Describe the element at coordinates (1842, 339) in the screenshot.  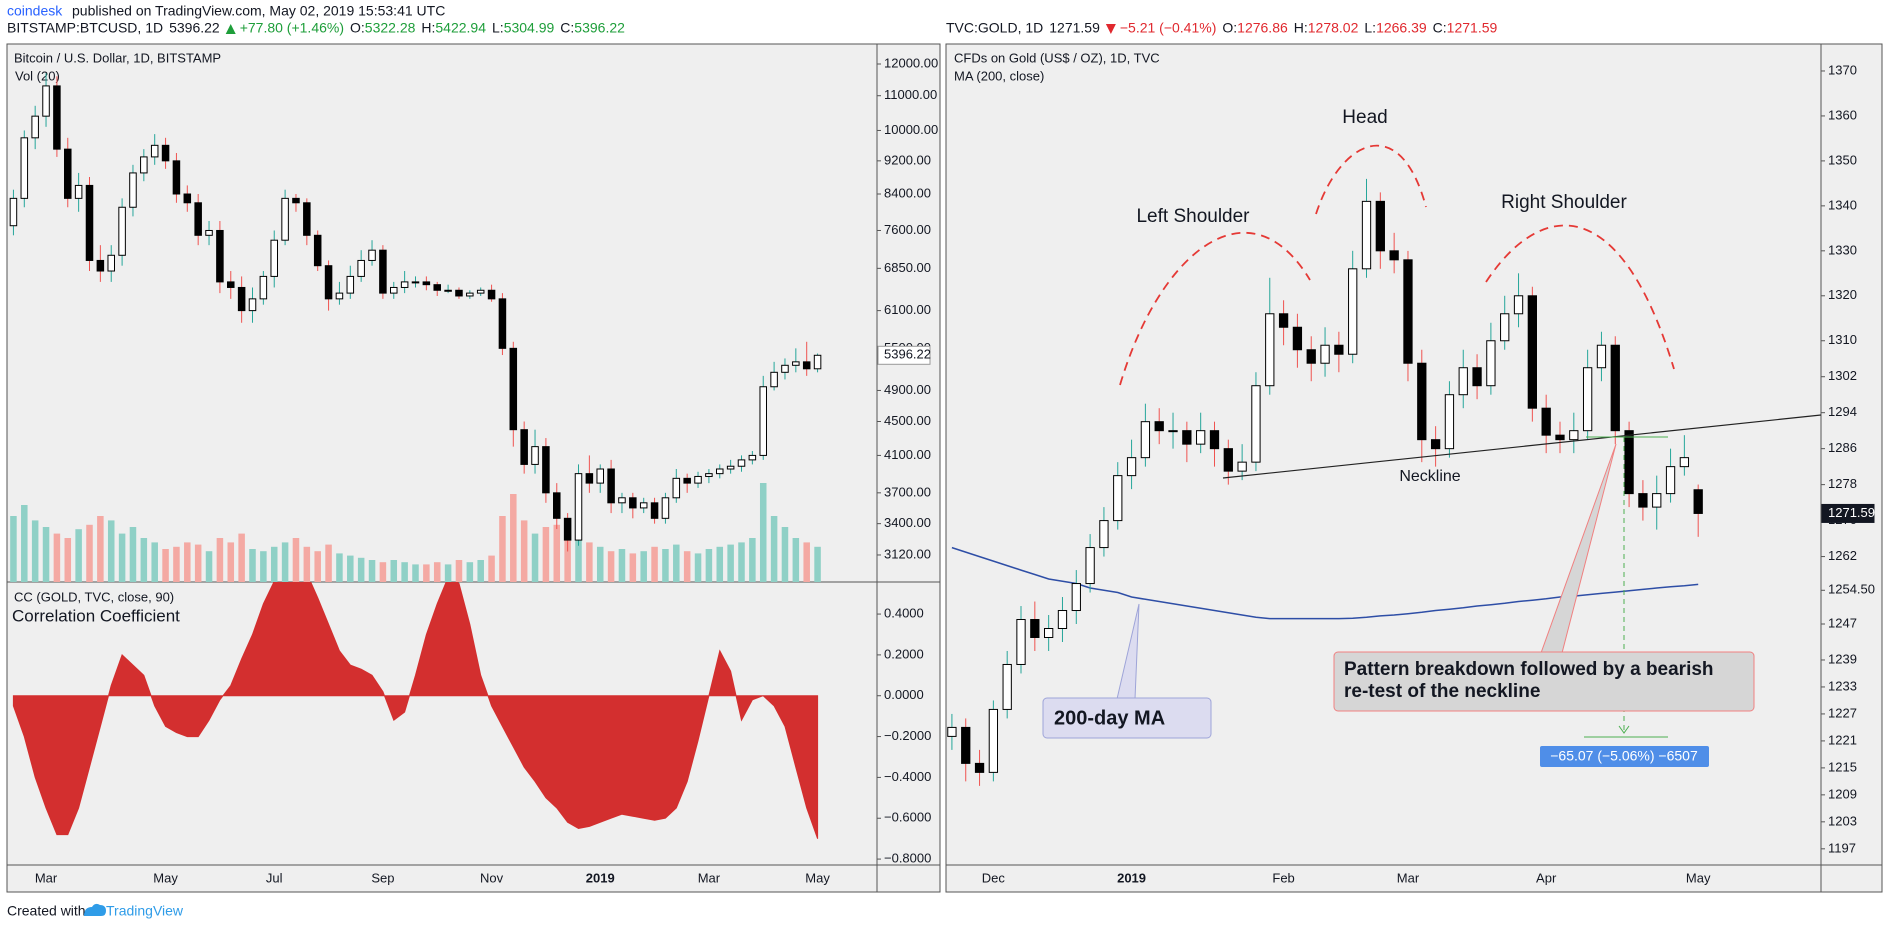
I see `y-tick-label: 1310` at that location.